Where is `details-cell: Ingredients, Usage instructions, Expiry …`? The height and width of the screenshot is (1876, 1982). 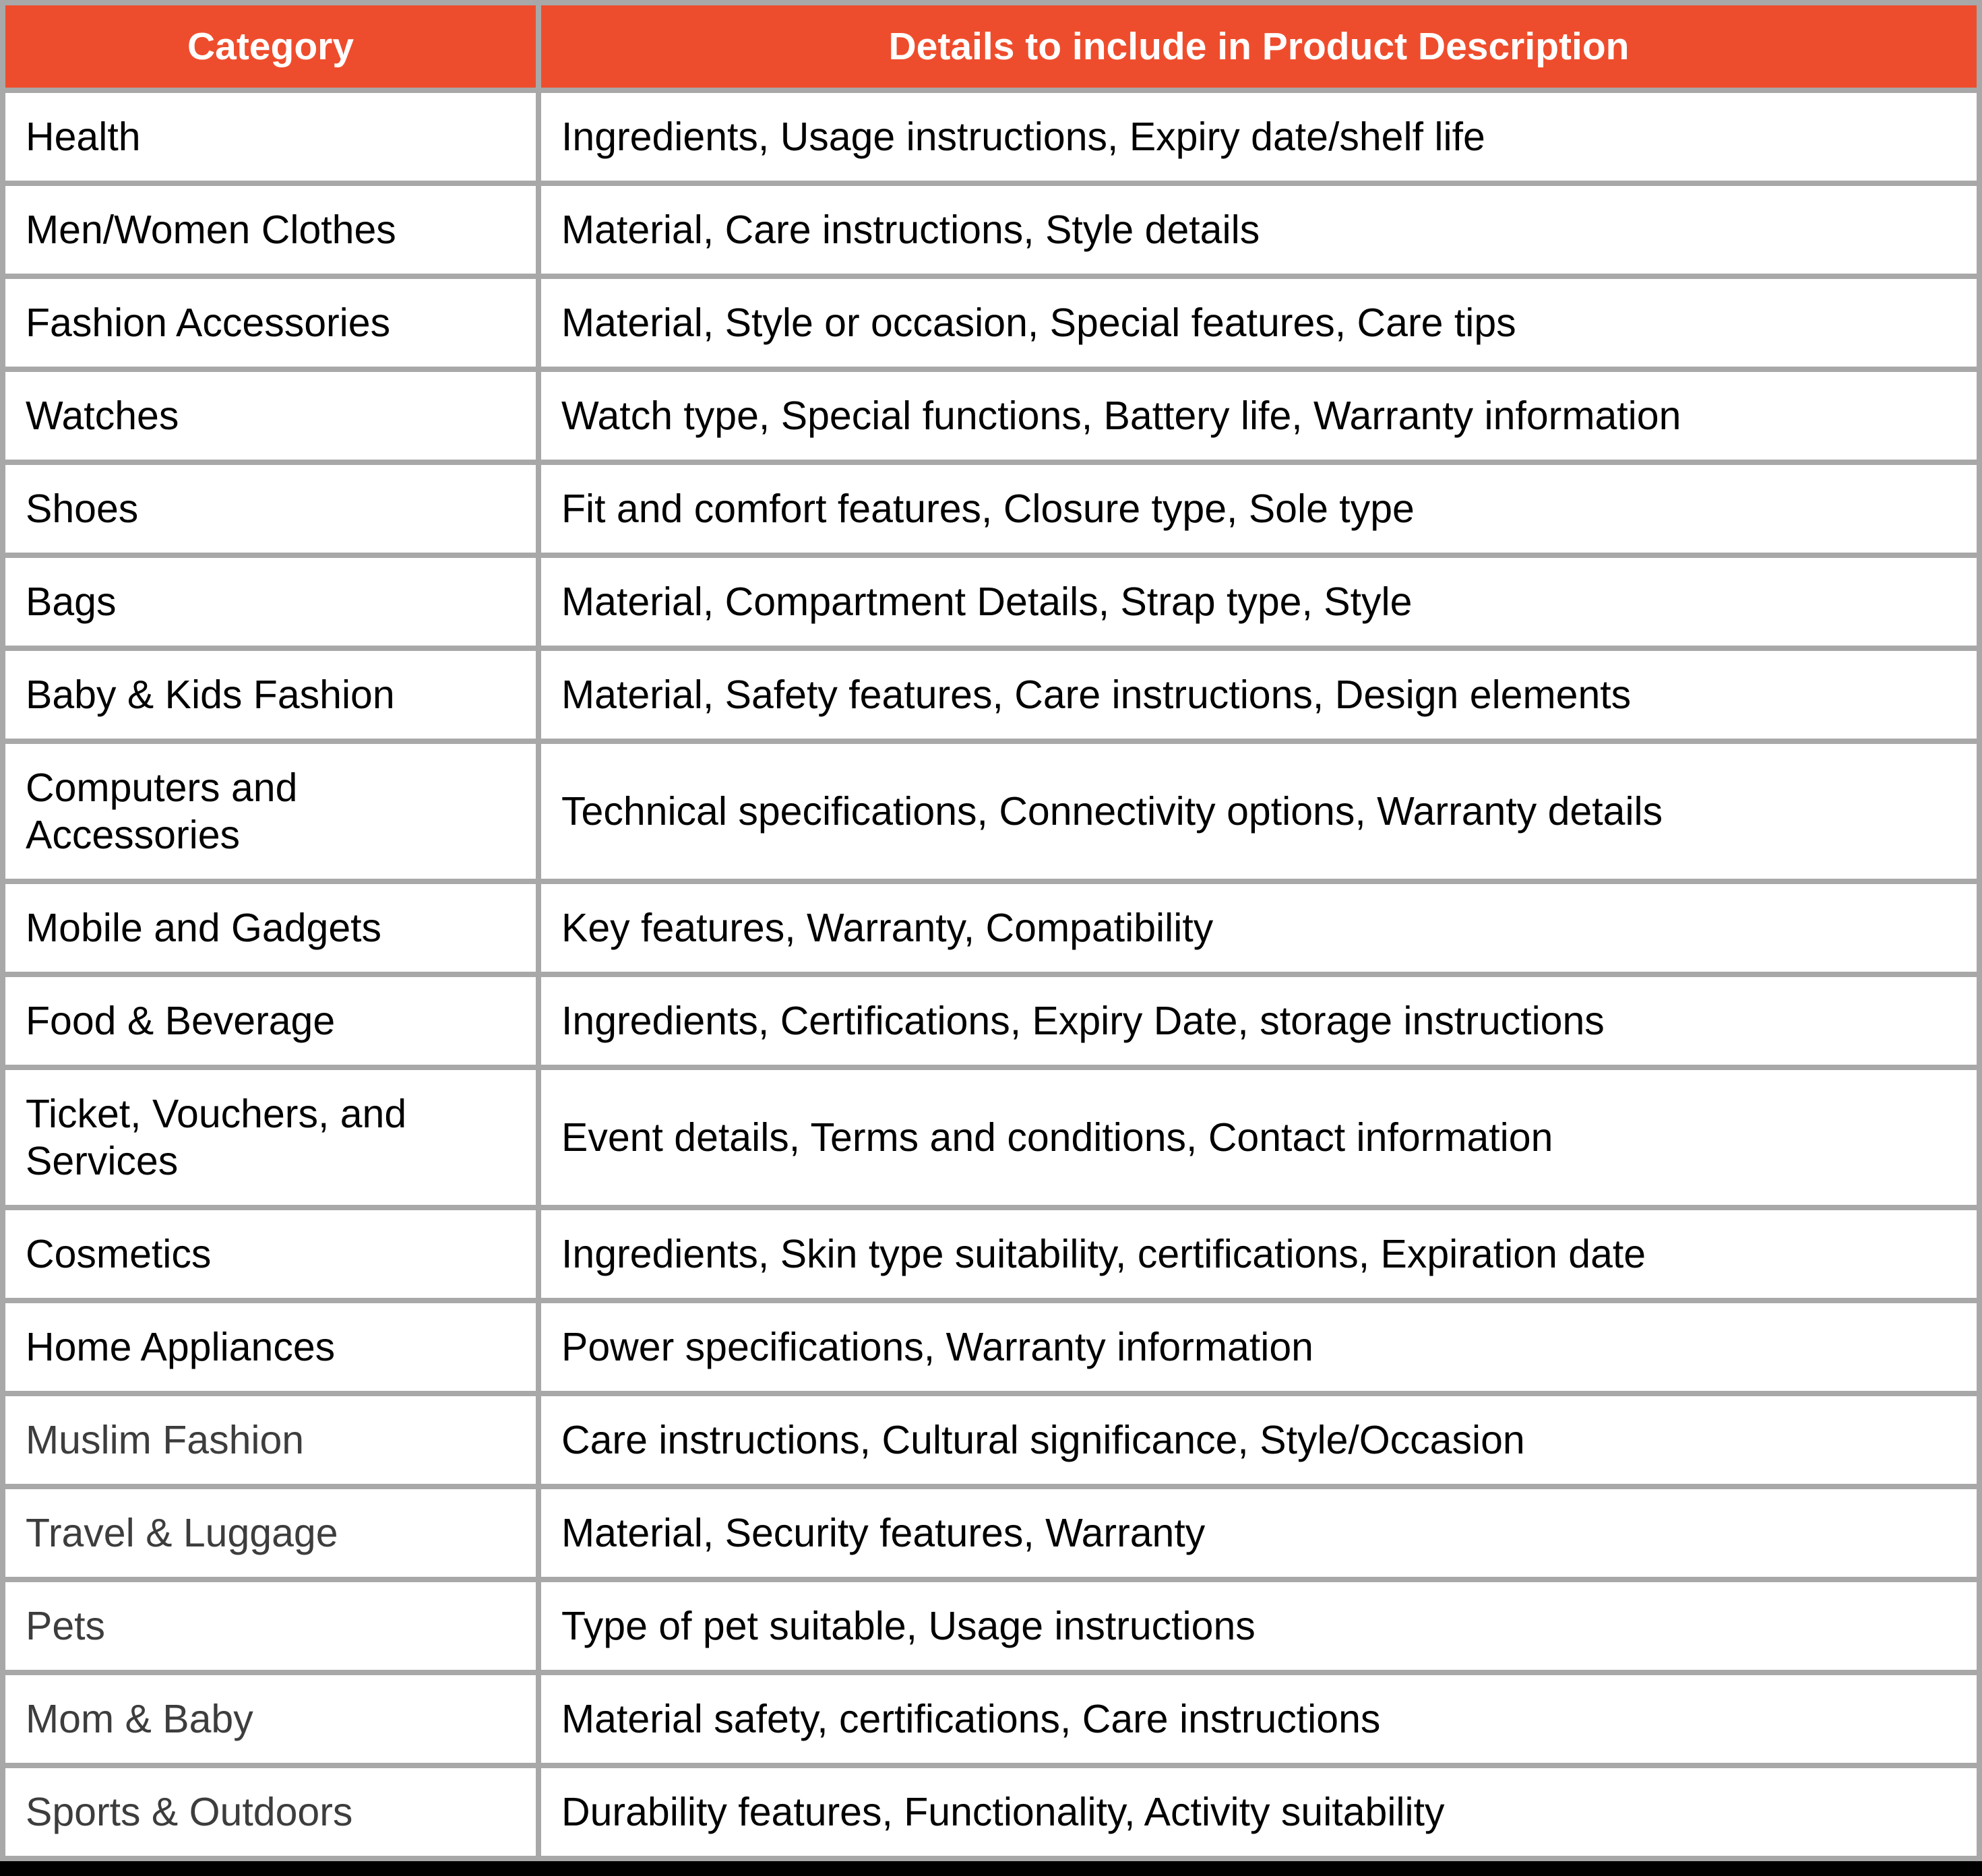 details-cell: Ingredients, Usage instructions, Expiry … is located at coordinates (1259, 137).